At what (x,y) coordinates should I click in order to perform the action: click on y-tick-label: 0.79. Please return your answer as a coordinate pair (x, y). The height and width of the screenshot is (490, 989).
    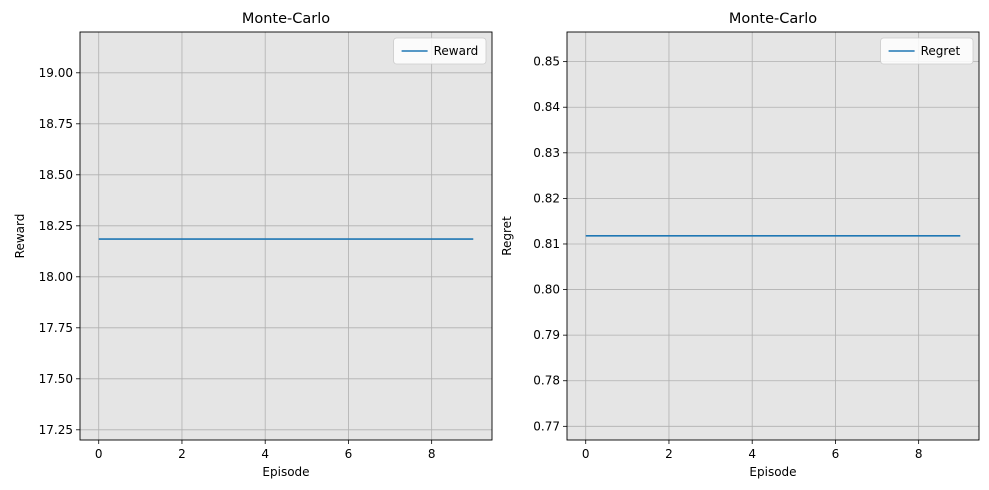
    Looking at the image, I should click on (546, 335).